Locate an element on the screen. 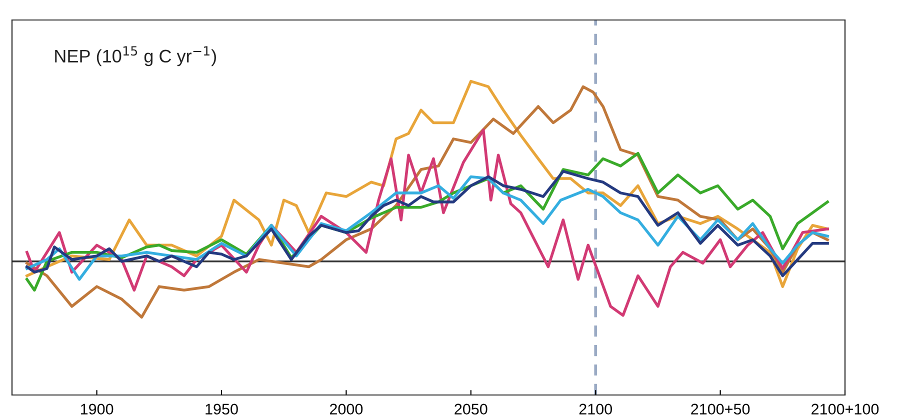 The image size is (898, 420). x-tick-label: 1900 is located at coordinates (97, 409).